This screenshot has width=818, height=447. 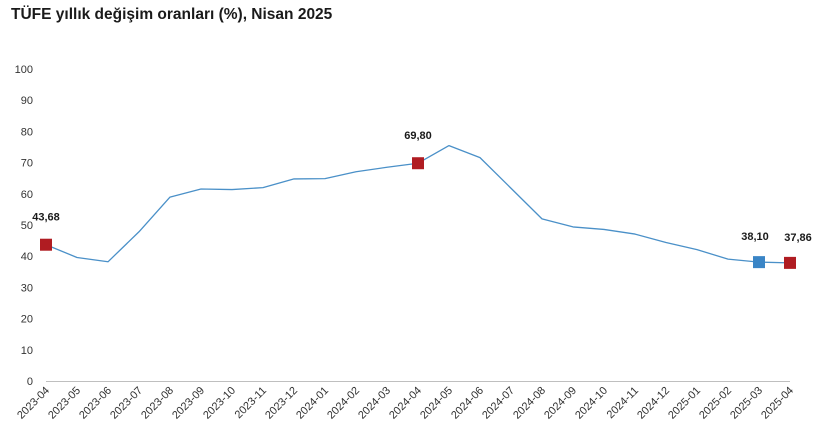 What do you see at coordinates (27, 351) in the screenshot?
I see `y-tick-label: 10` at bounding box center [27, 351].